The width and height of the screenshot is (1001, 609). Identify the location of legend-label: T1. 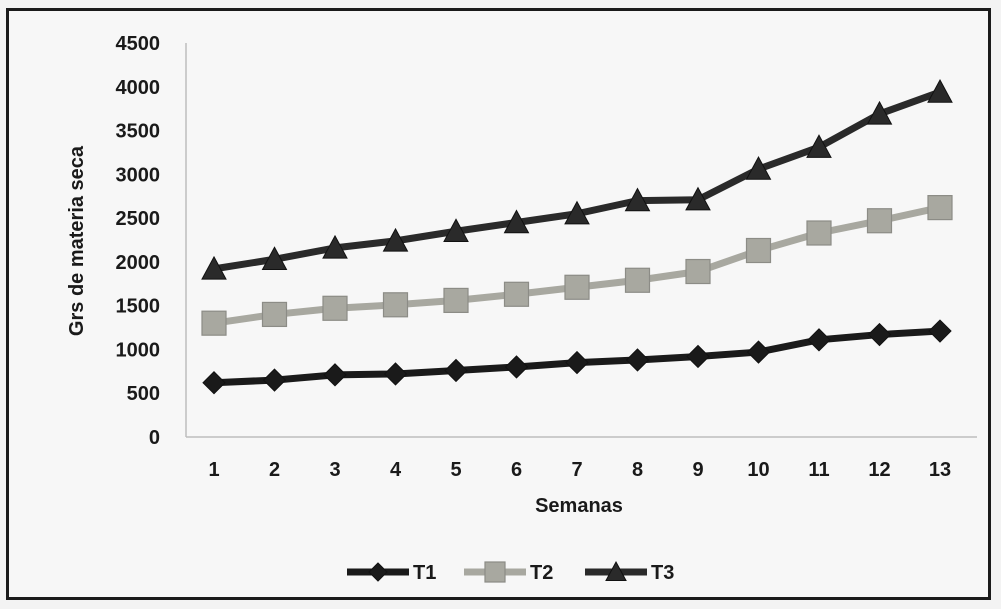
(424, 573).